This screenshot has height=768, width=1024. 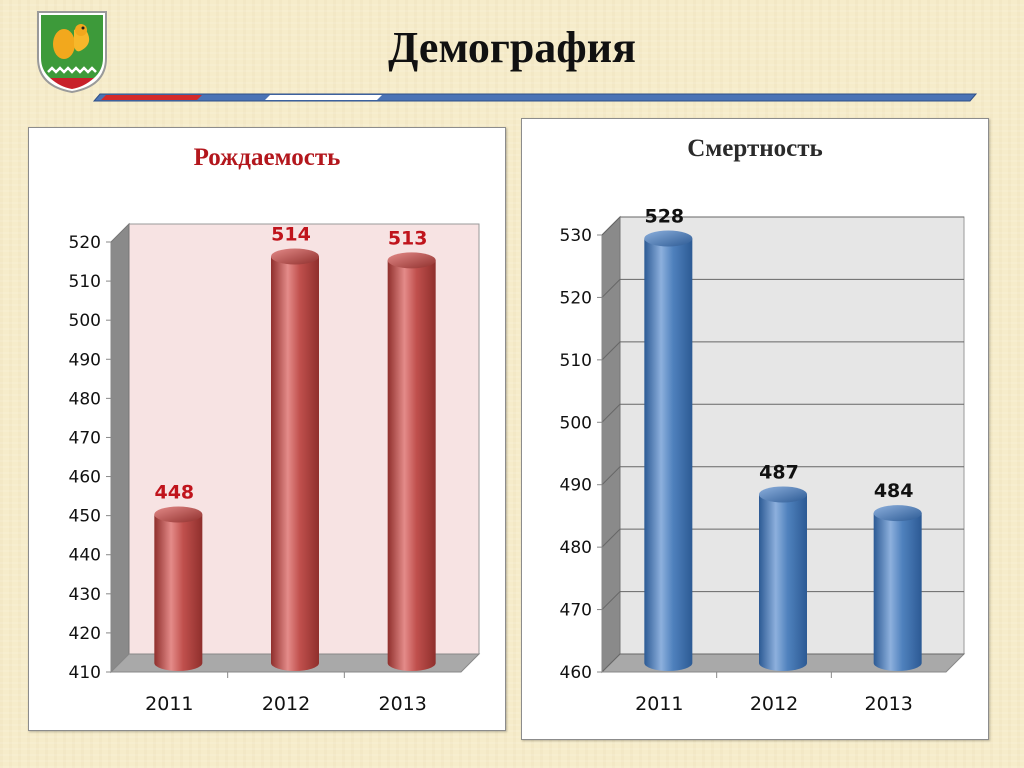 I want to click on value-label-2011: 528, so click(x=664, y=216).